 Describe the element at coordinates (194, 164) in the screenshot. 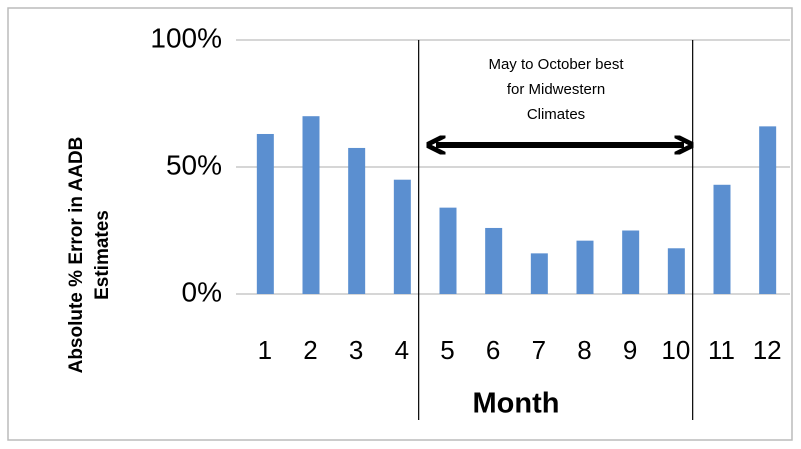

I see `y-tick-label: 50%` at that location.